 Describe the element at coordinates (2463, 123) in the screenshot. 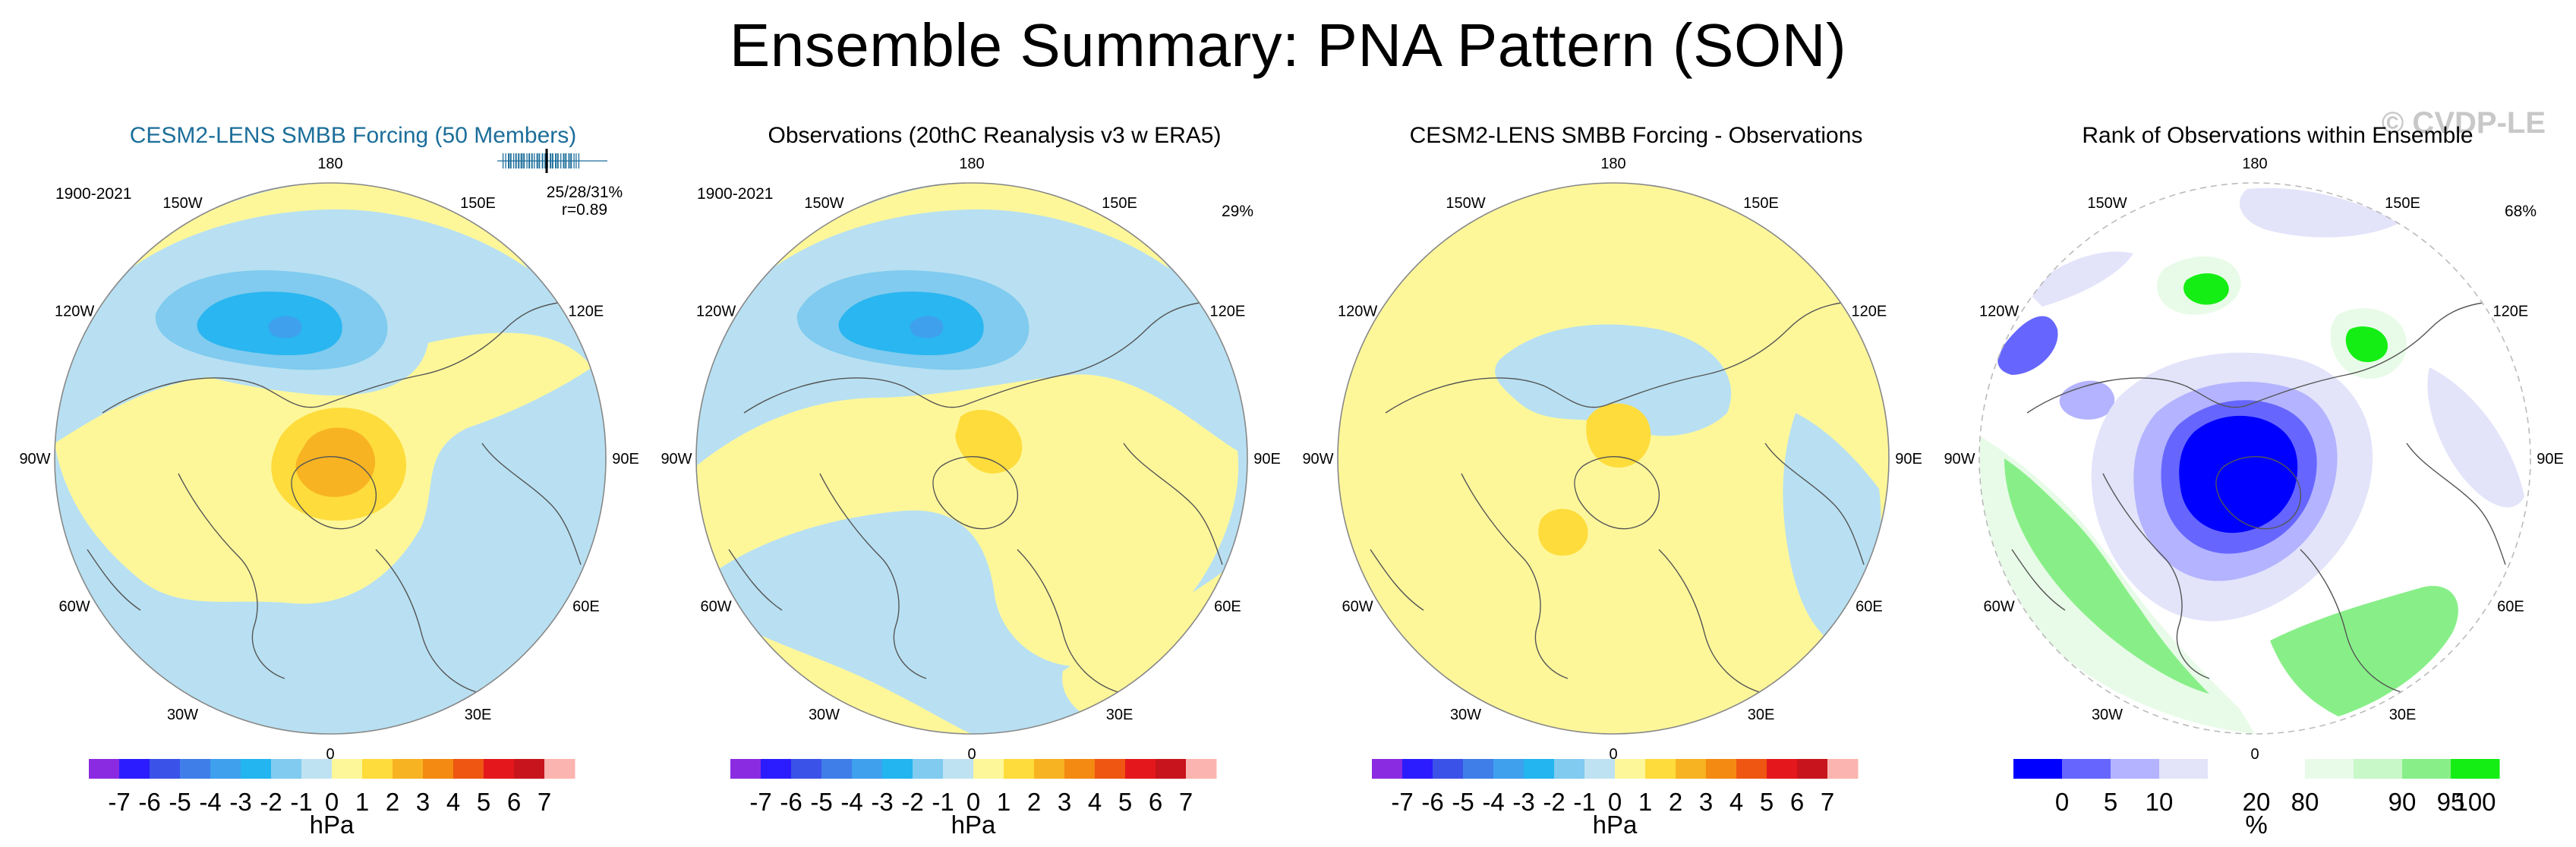

I see `watermark-text: © CVDP-LE` at that location.